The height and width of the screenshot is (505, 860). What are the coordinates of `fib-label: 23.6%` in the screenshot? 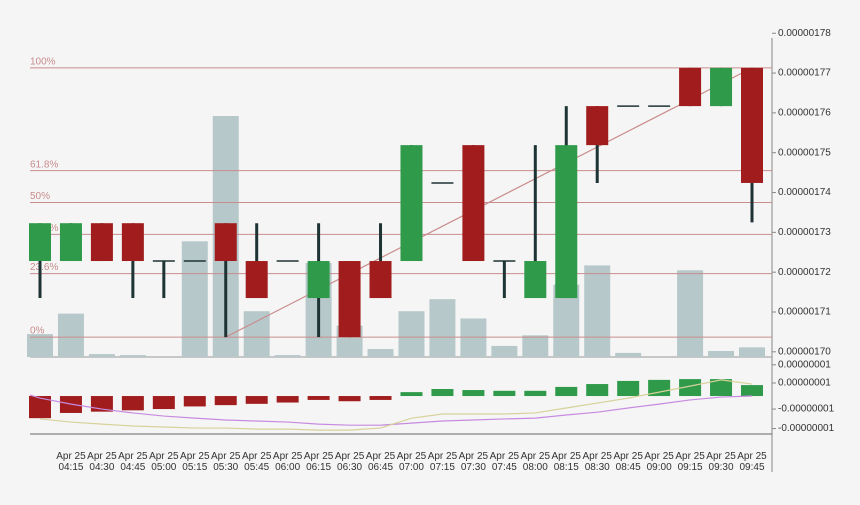 It's located at (44, 267).